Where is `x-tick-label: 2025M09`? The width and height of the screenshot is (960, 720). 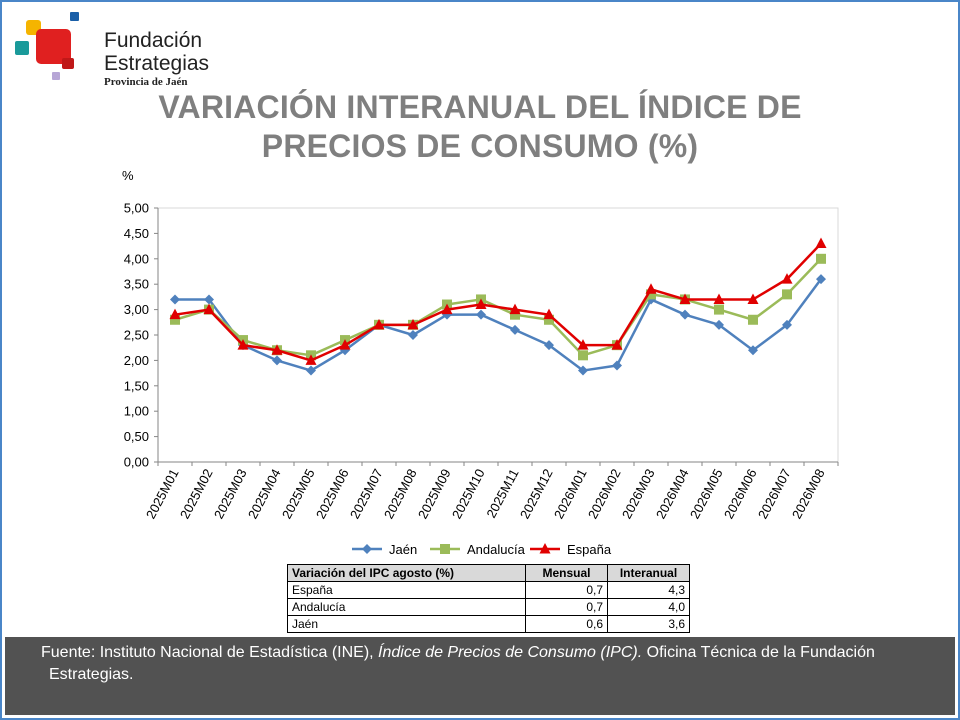
x-tick-label: 2025M09 is located at coordinates (434, 493).